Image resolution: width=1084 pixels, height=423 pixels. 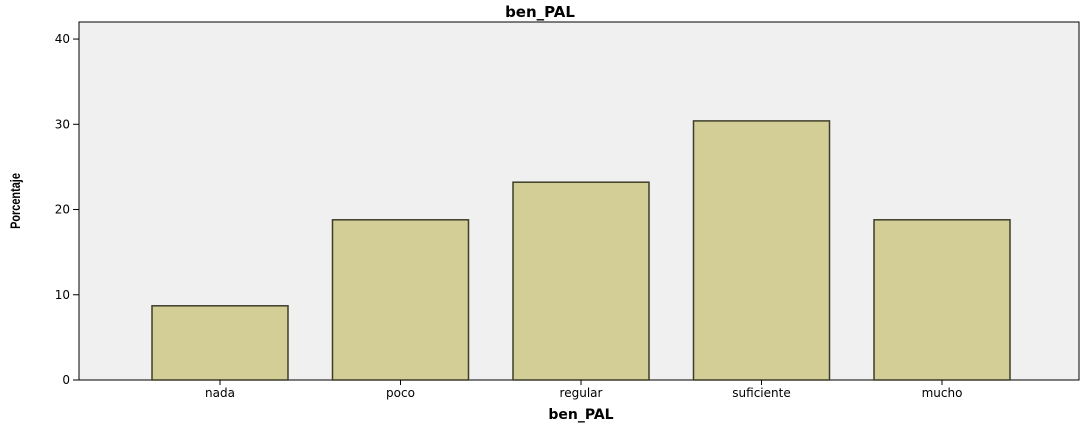 I want to click on y-tick-label: 40, so click(x=62, y=39).